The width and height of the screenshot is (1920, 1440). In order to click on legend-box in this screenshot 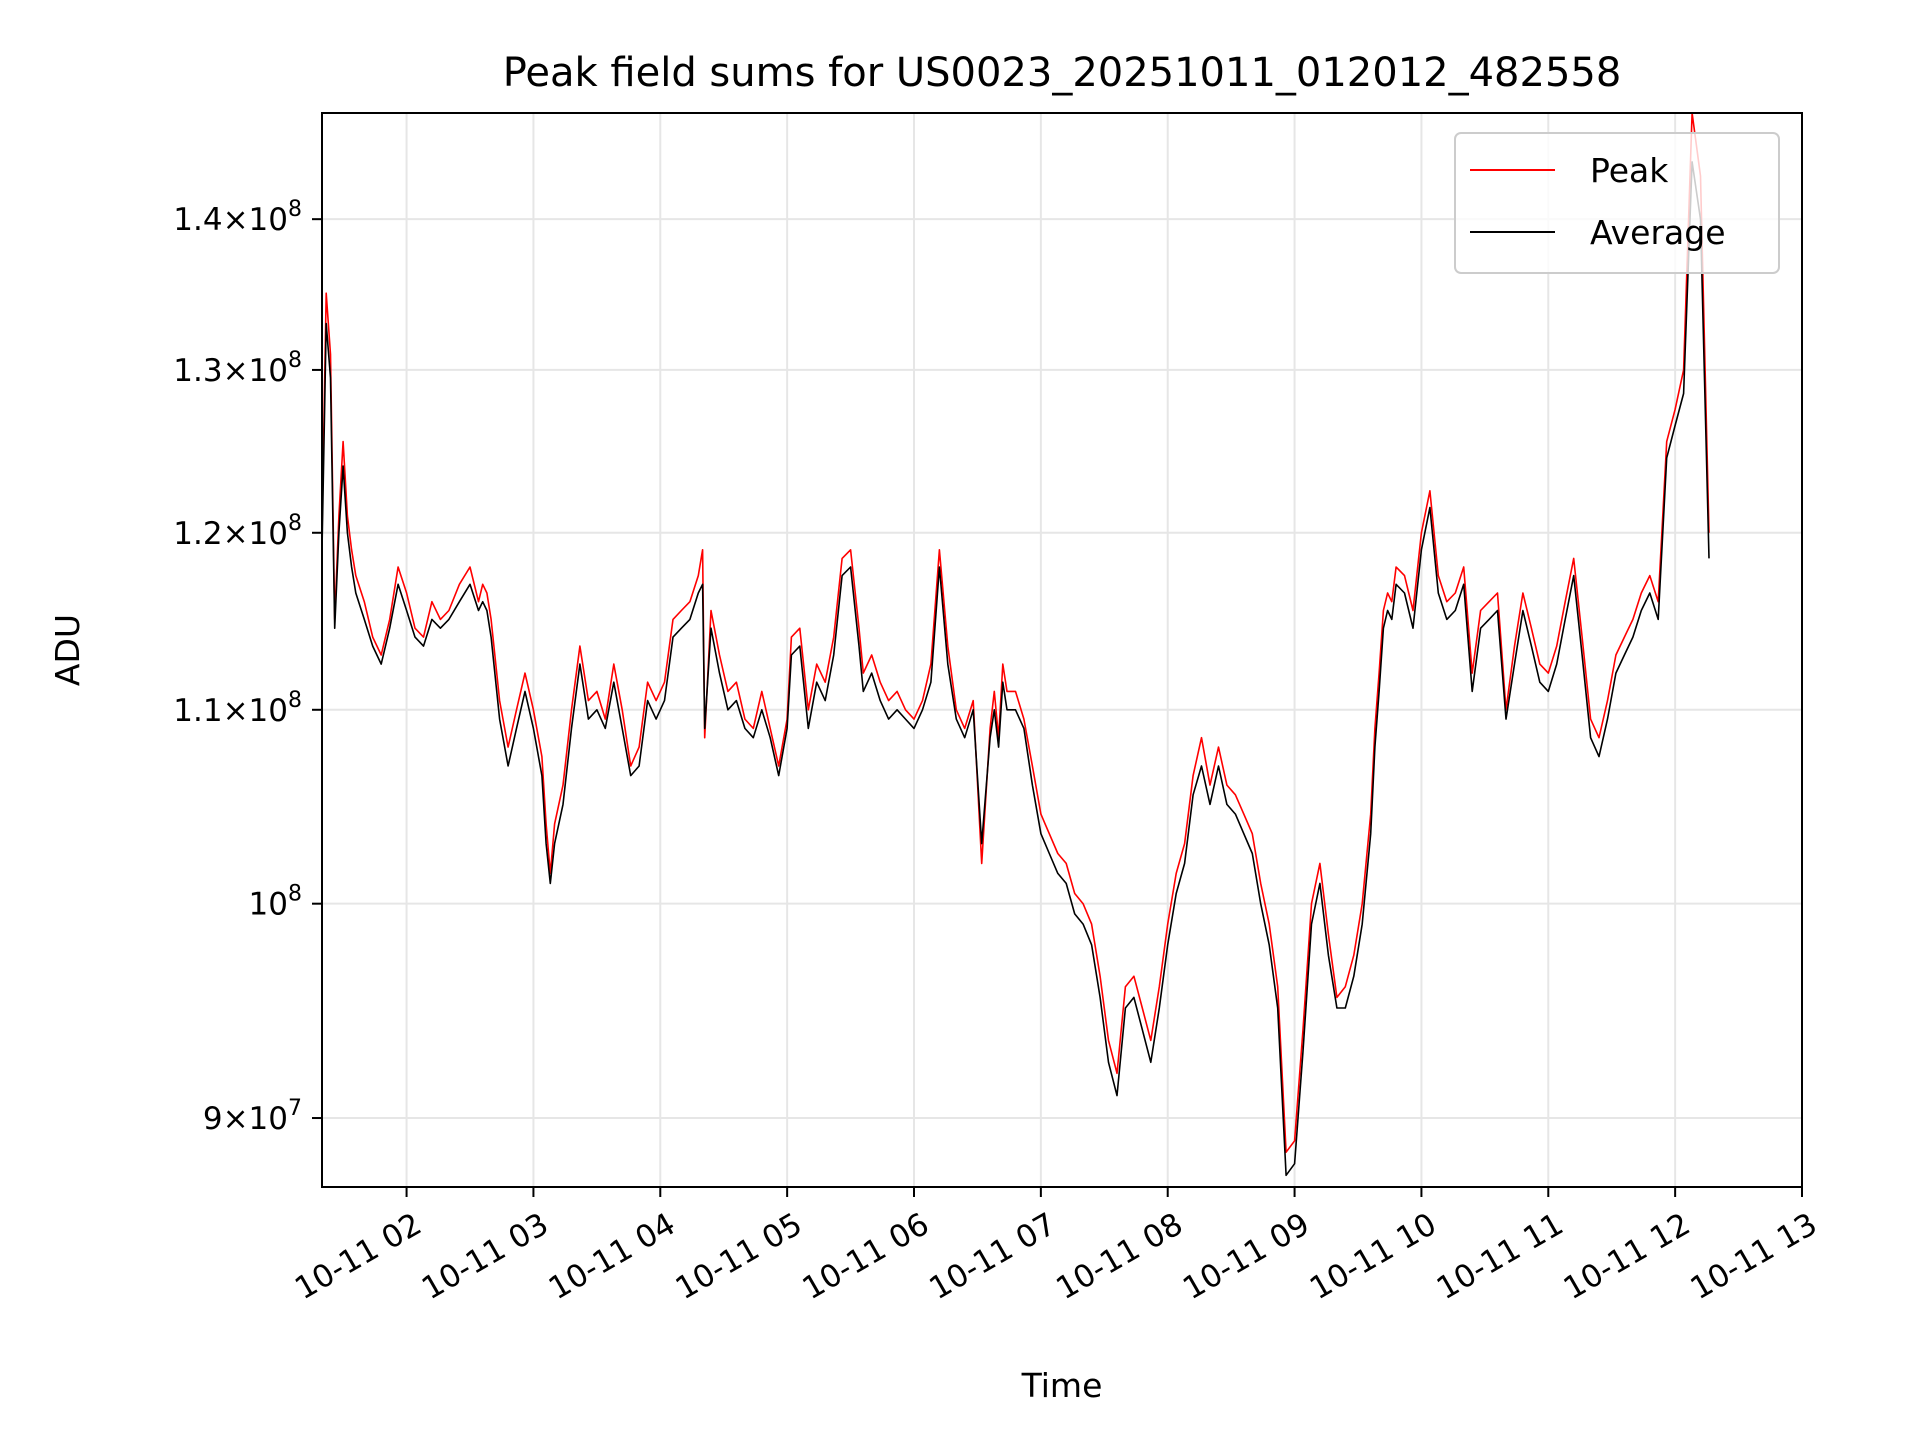, I will do `click(1617, 203)`.